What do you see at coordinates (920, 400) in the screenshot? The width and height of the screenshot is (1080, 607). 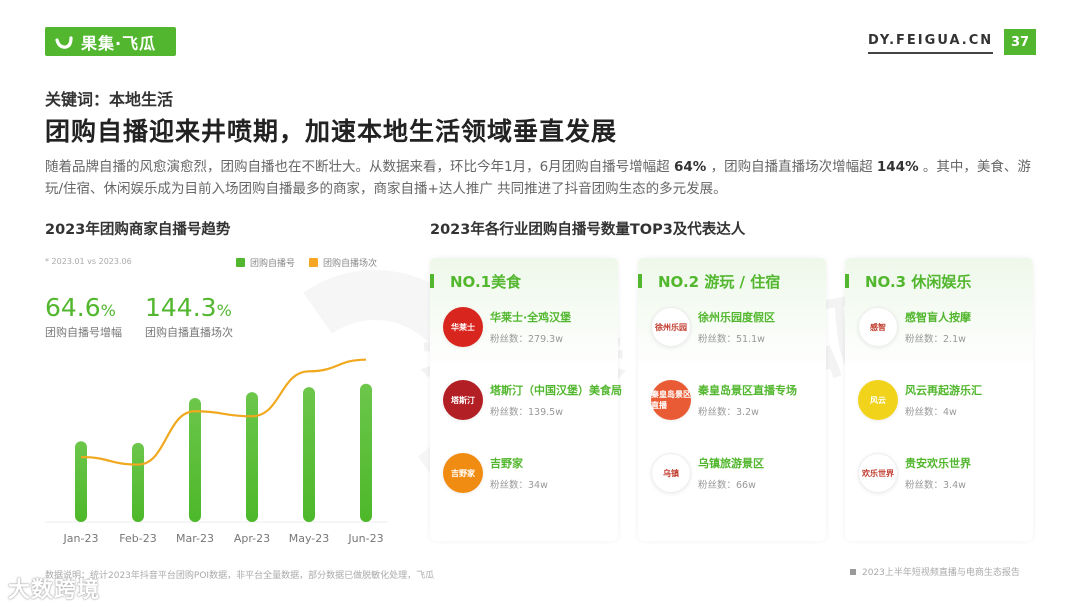 I see `creator-item: 风云 风云再起游乐汇 粉丝数：4w` at bounding box center [920, 400].